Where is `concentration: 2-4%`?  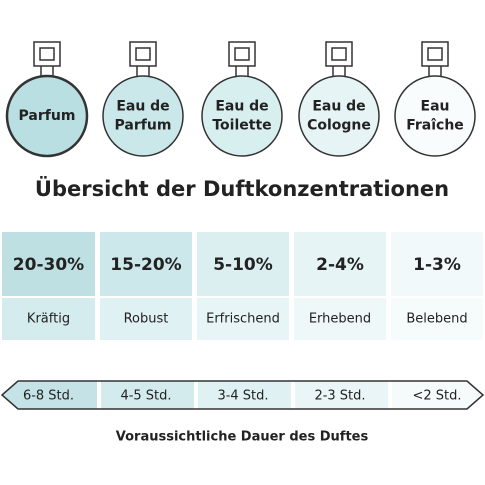 concentration: 2-4% is located at coordinates (340, 265).